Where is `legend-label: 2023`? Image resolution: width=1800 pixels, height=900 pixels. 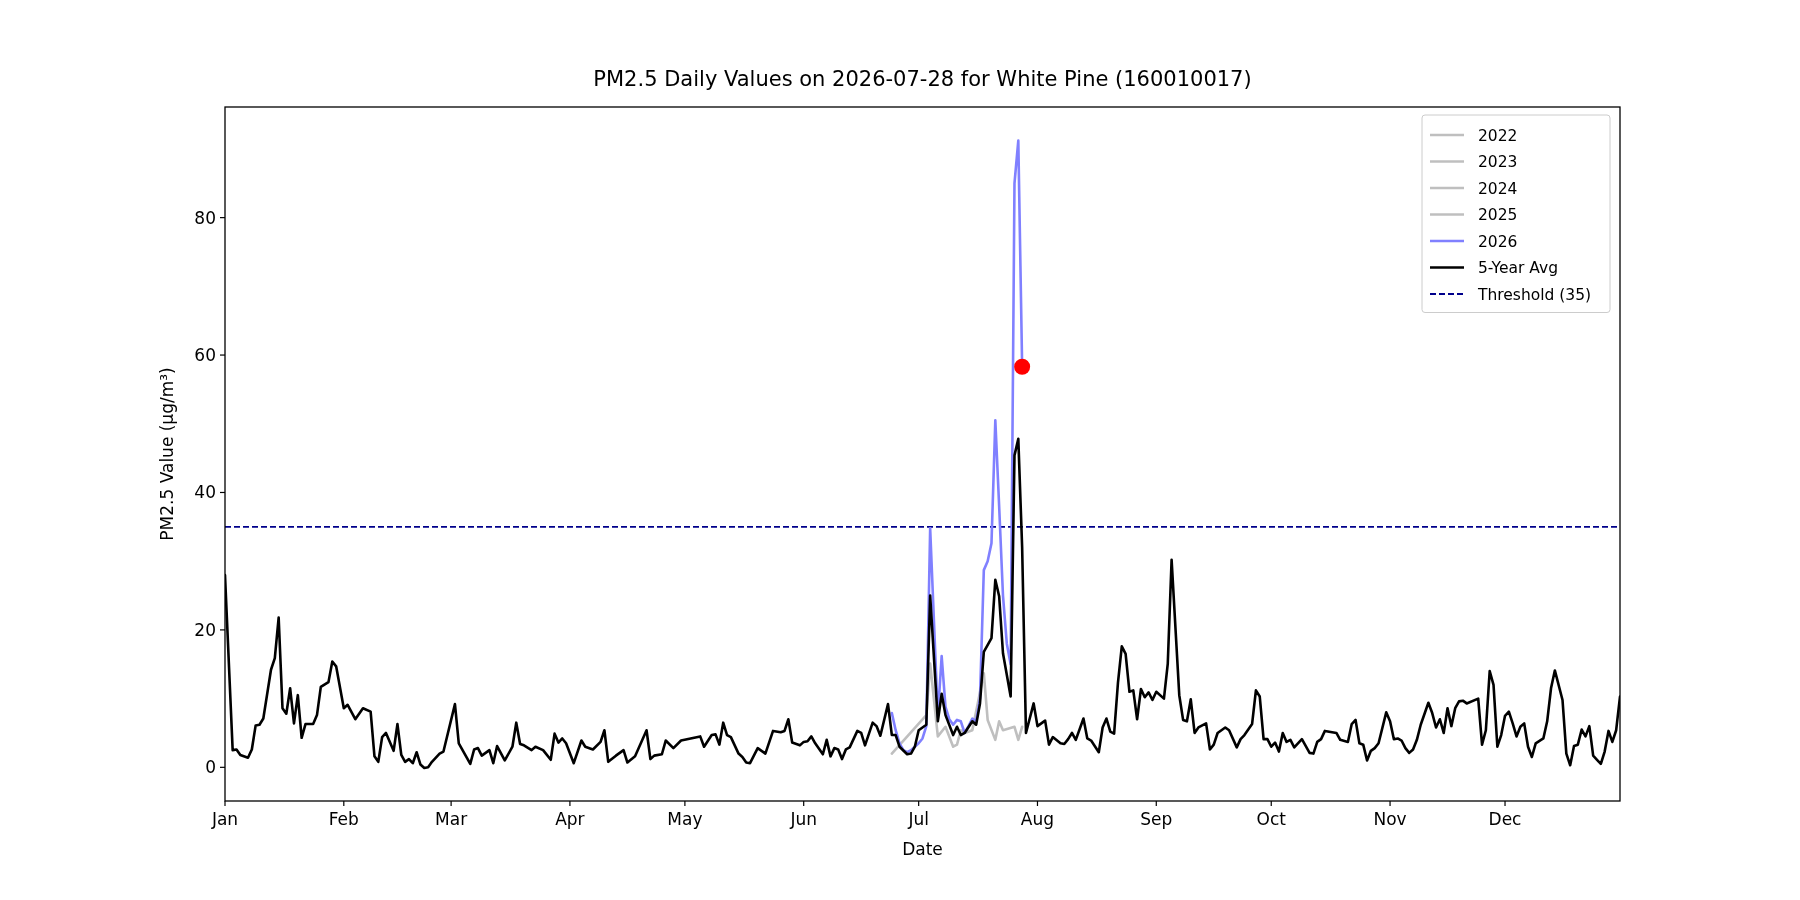 legend-label: 2023 is located at coordinates (1498, 162).